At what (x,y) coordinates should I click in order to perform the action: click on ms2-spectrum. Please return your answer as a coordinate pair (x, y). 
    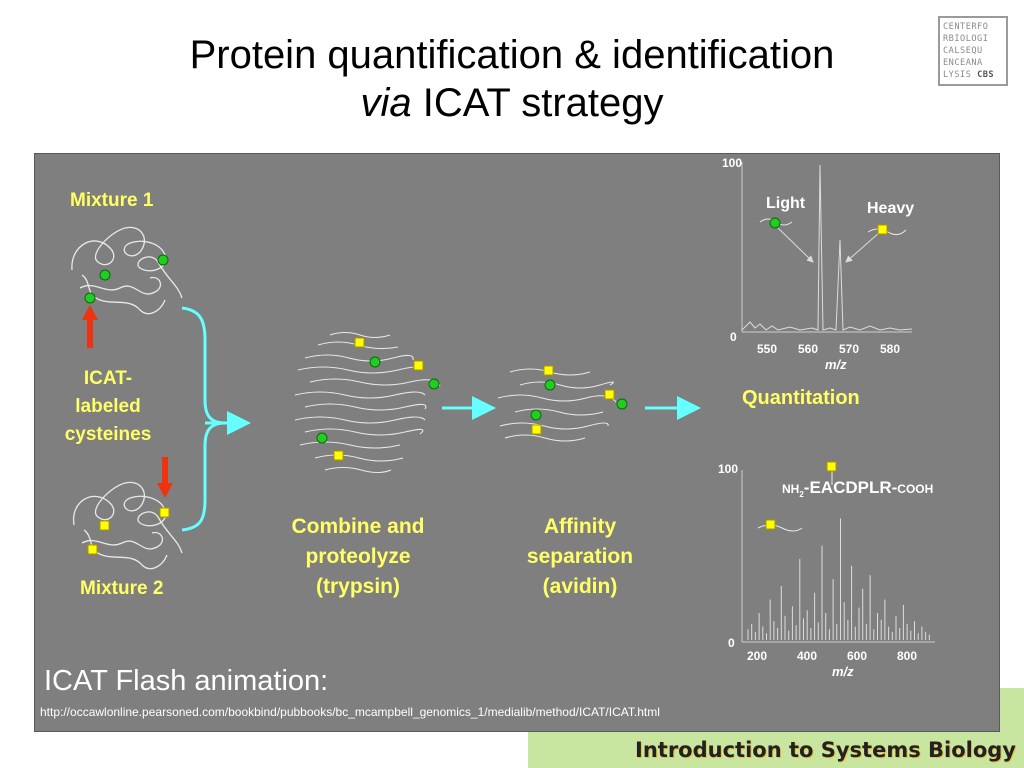
    Looking at the image, I should click on (838, 552).